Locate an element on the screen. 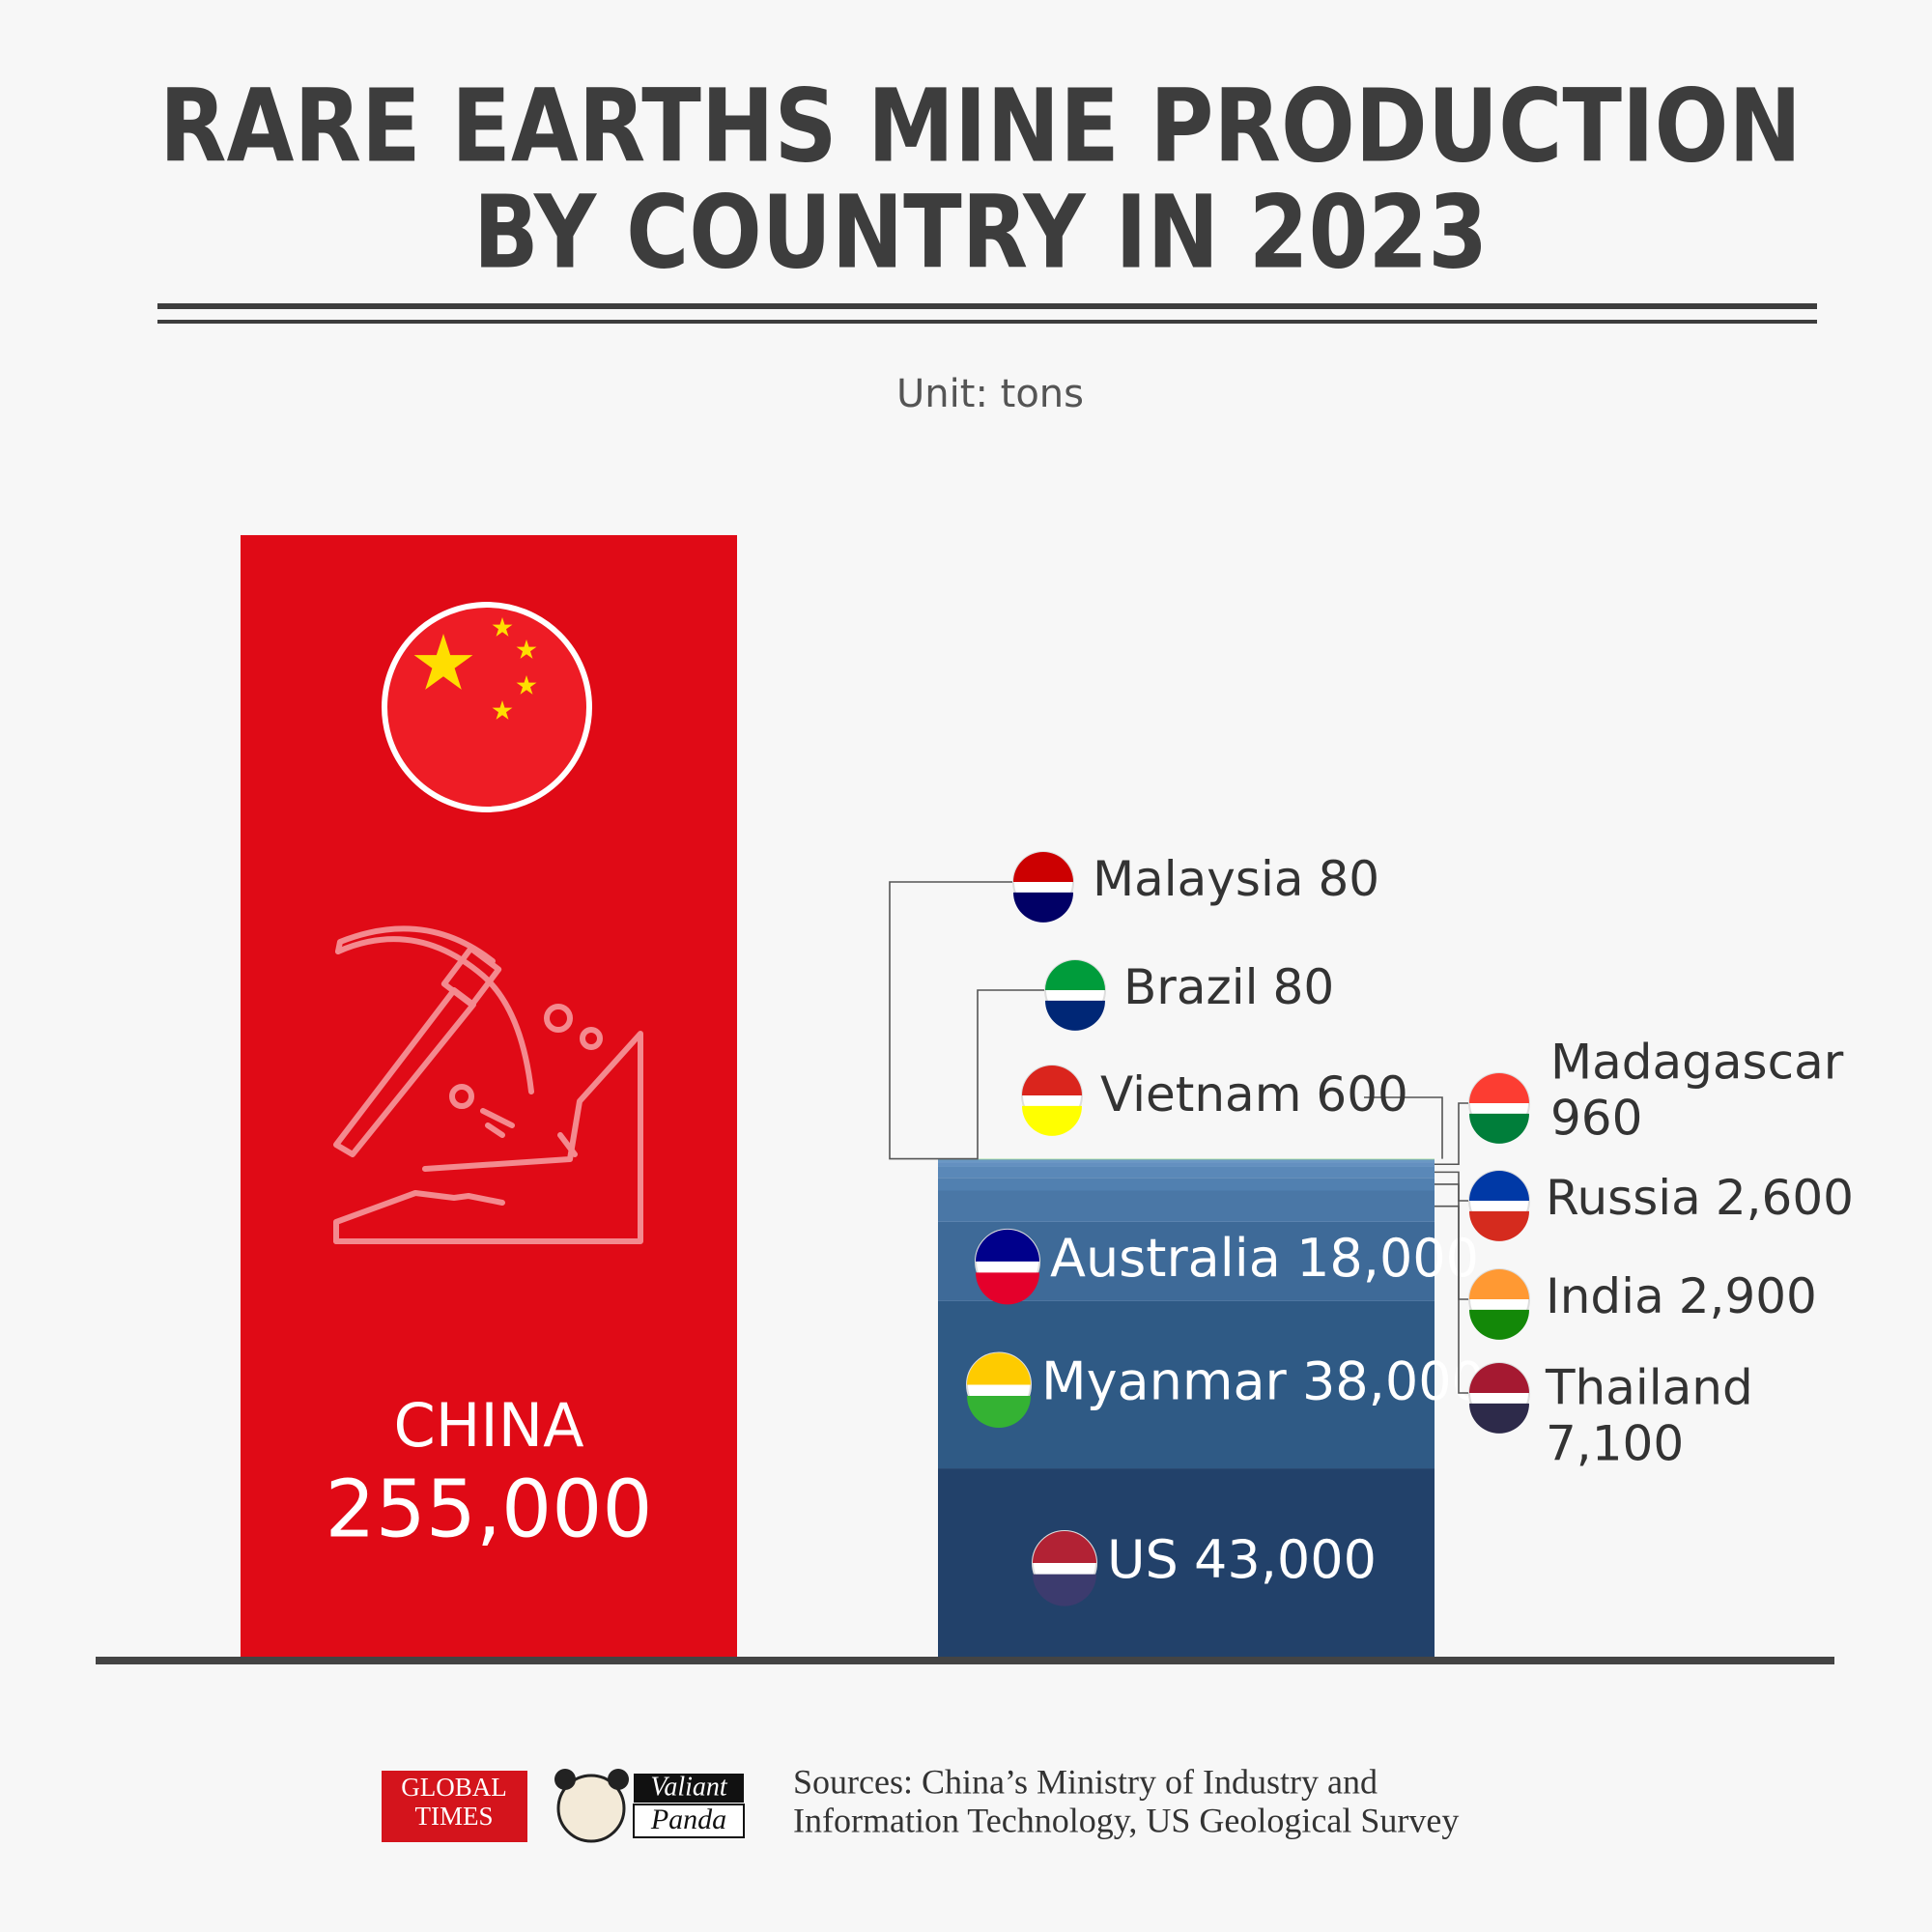 The width and height of the screenshot is (1932, 1932). value-label: 600 is located at coordinates (1361, 1094).